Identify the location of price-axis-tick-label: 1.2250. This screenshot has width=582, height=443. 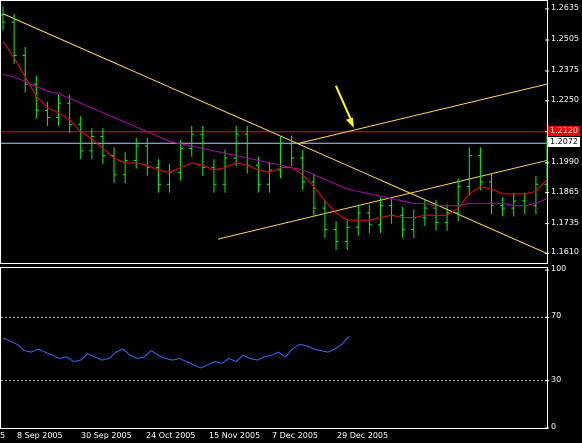
(565, 99).